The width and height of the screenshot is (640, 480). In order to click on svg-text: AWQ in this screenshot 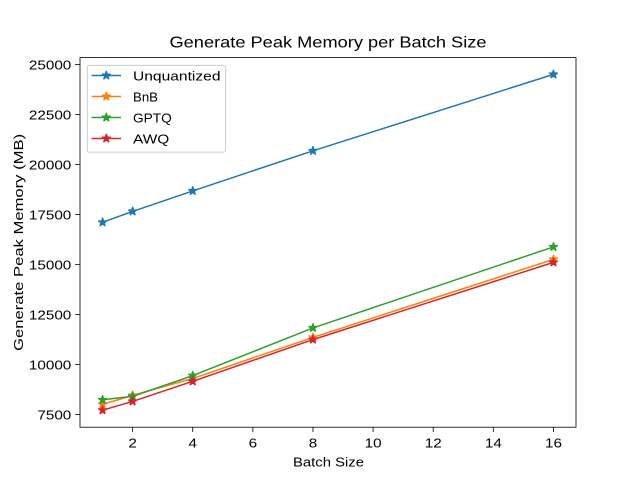, I will do `click(151, 138)`.